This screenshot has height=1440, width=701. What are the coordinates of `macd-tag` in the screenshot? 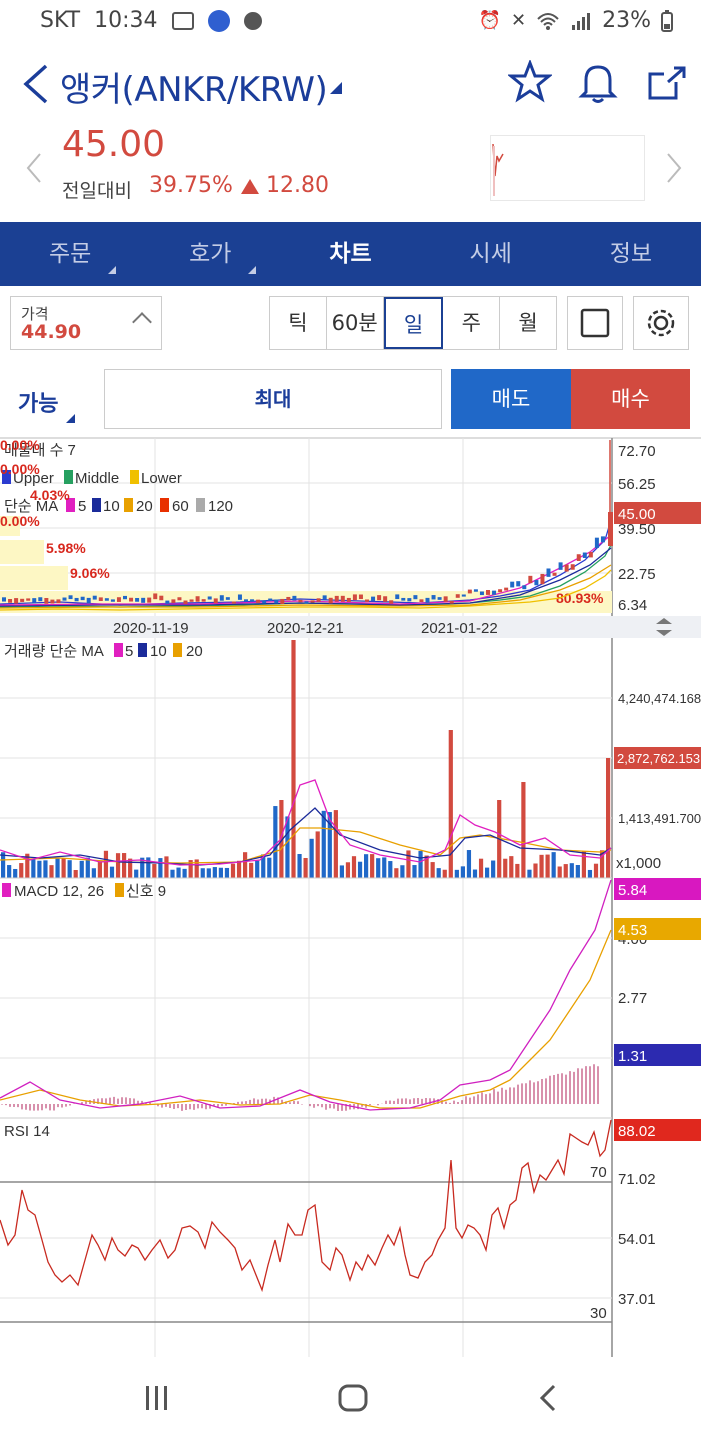 It's located at (657, 889).